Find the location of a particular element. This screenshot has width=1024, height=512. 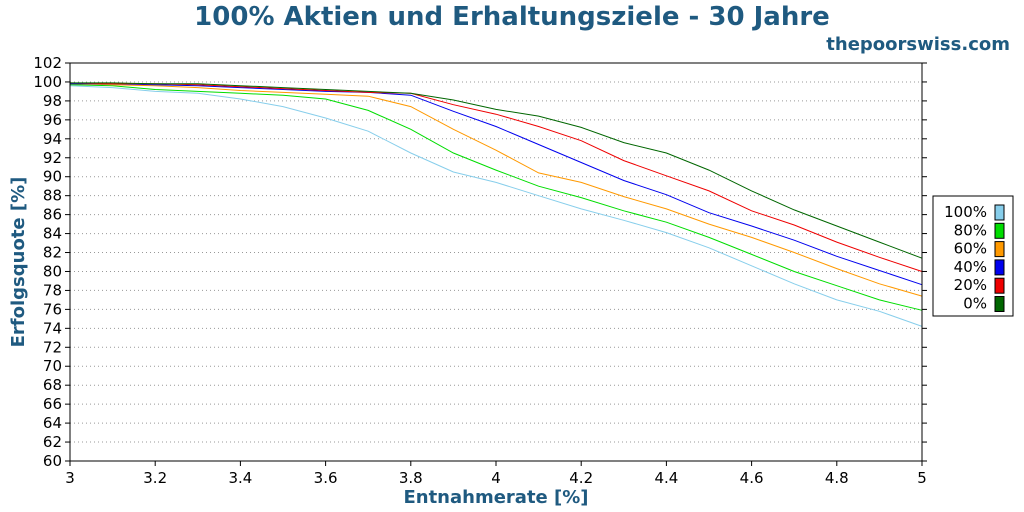

y-tick-label: 94 is located at coordinates (52, 139).